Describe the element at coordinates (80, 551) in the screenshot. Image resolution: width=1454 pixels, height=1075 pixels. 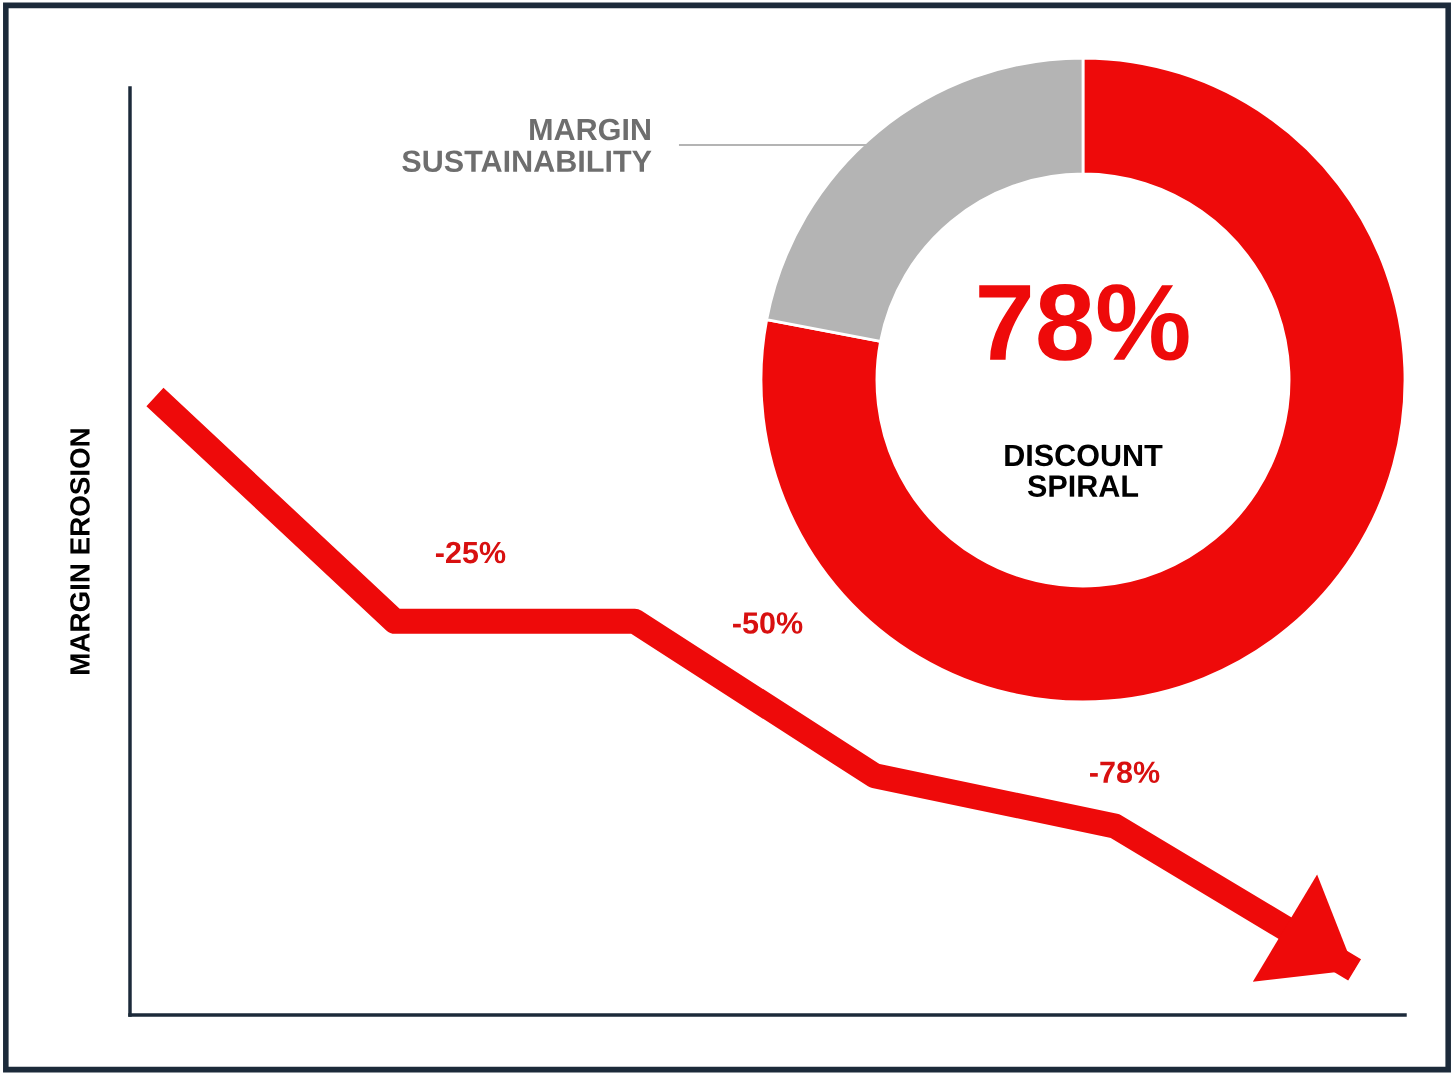
I see `y-axis-title: MARGIN EROSION` at that location.